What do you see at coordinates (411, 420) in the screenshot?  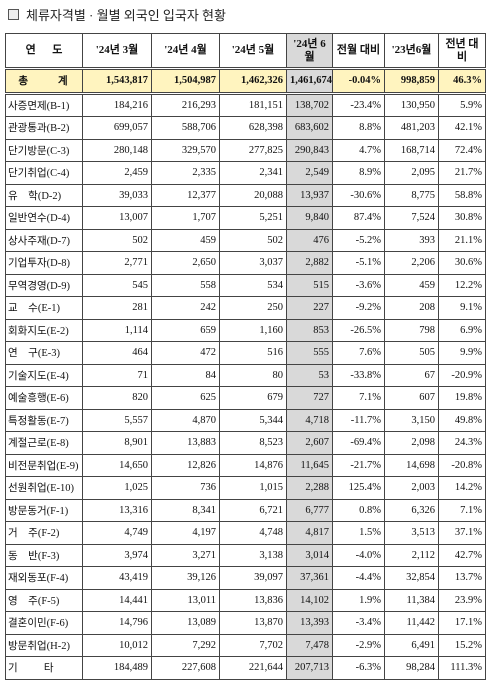 I see `cell: 3,150` at bounding box center [411, 420].